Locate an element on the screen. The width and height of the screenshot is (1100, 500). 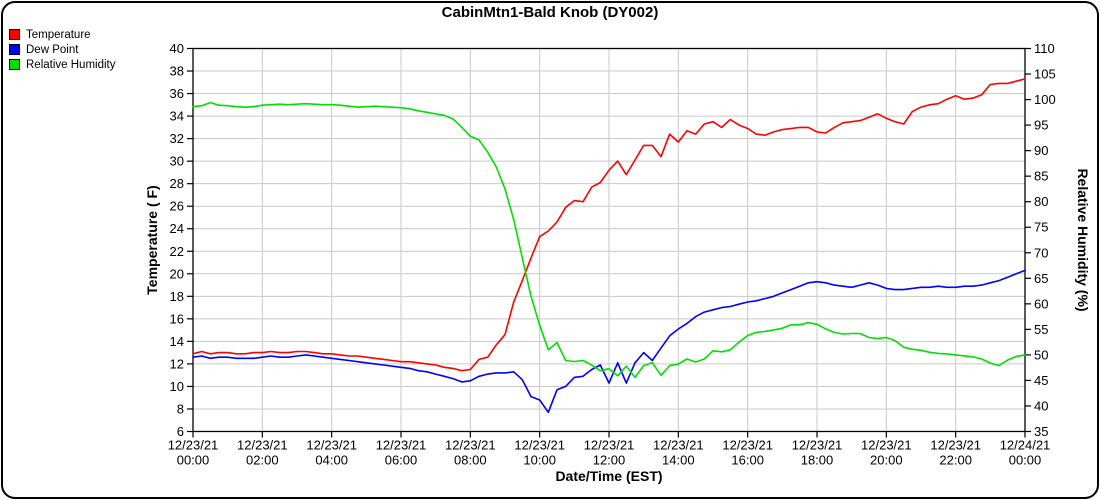
y-left-tick-label: 24 is located at coordinates (177, 228).